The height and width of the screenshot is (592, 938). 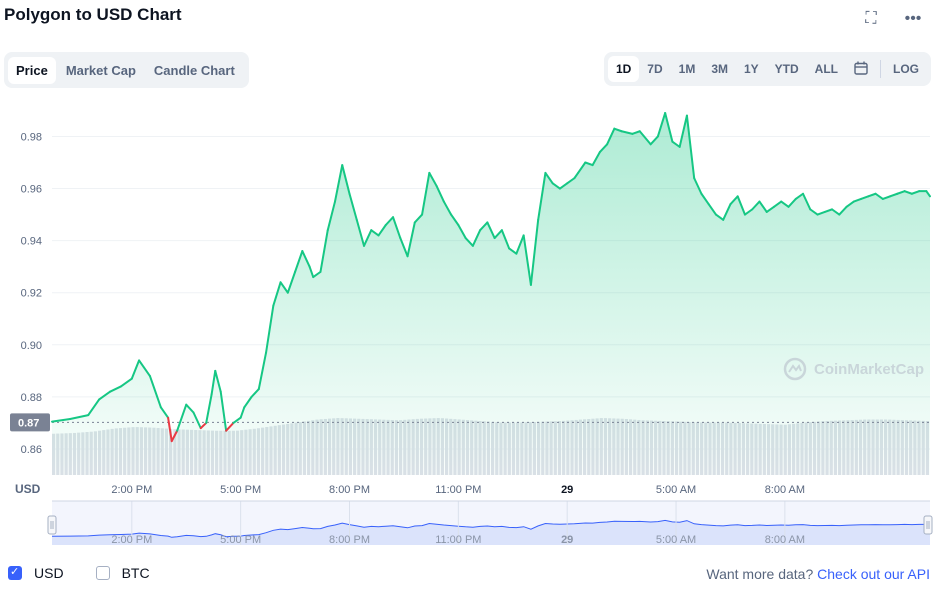 I want to click on y-tick-label: 0.86, so click(x=31, y=450).